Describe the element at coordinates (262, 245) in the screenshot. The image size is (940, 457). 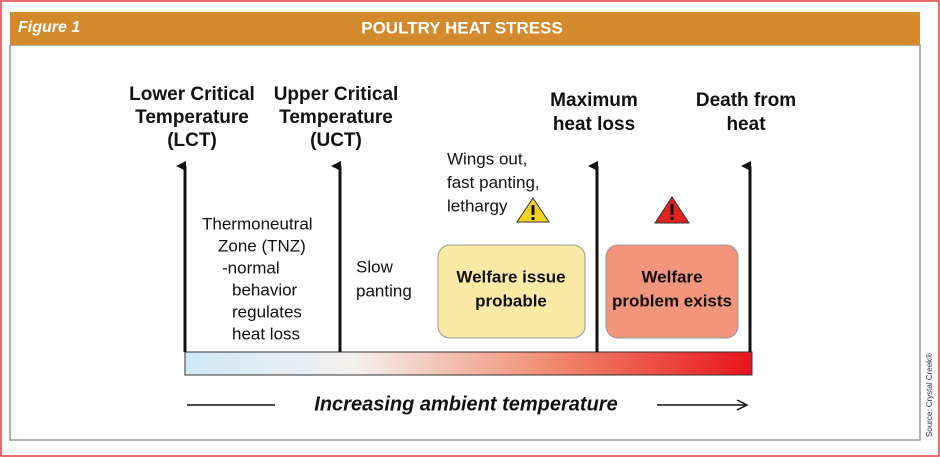
I see `zone-text: Zone (TNZ)` at that location.